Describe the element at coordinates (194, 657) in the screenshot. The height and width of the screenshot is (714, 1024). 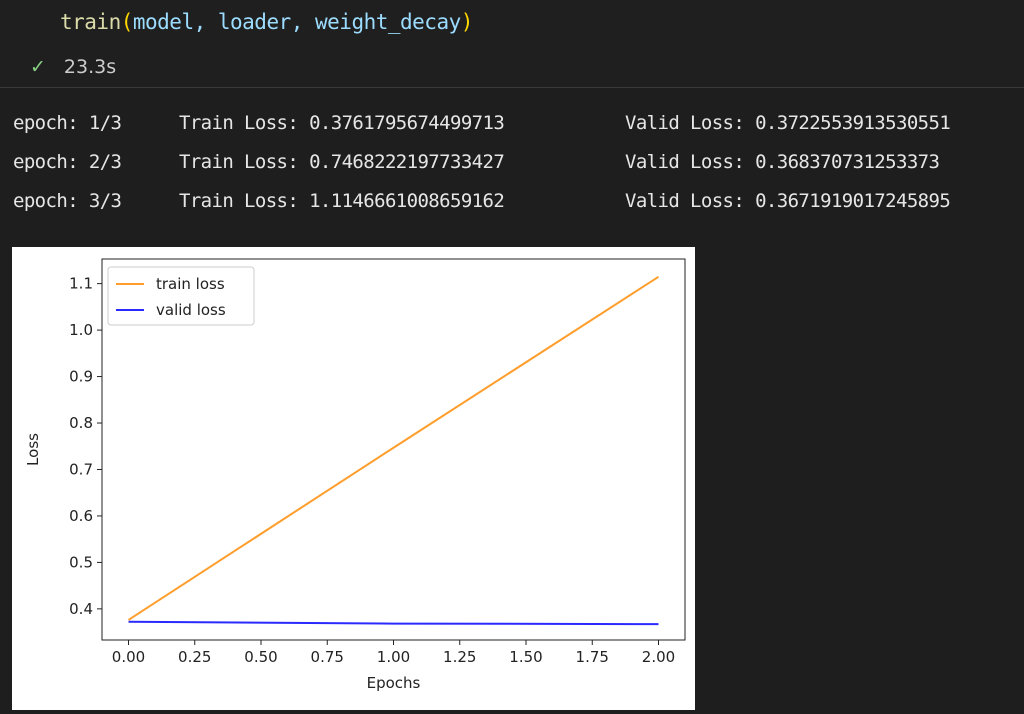
I see `x-tick-label: 0.25` at that location.